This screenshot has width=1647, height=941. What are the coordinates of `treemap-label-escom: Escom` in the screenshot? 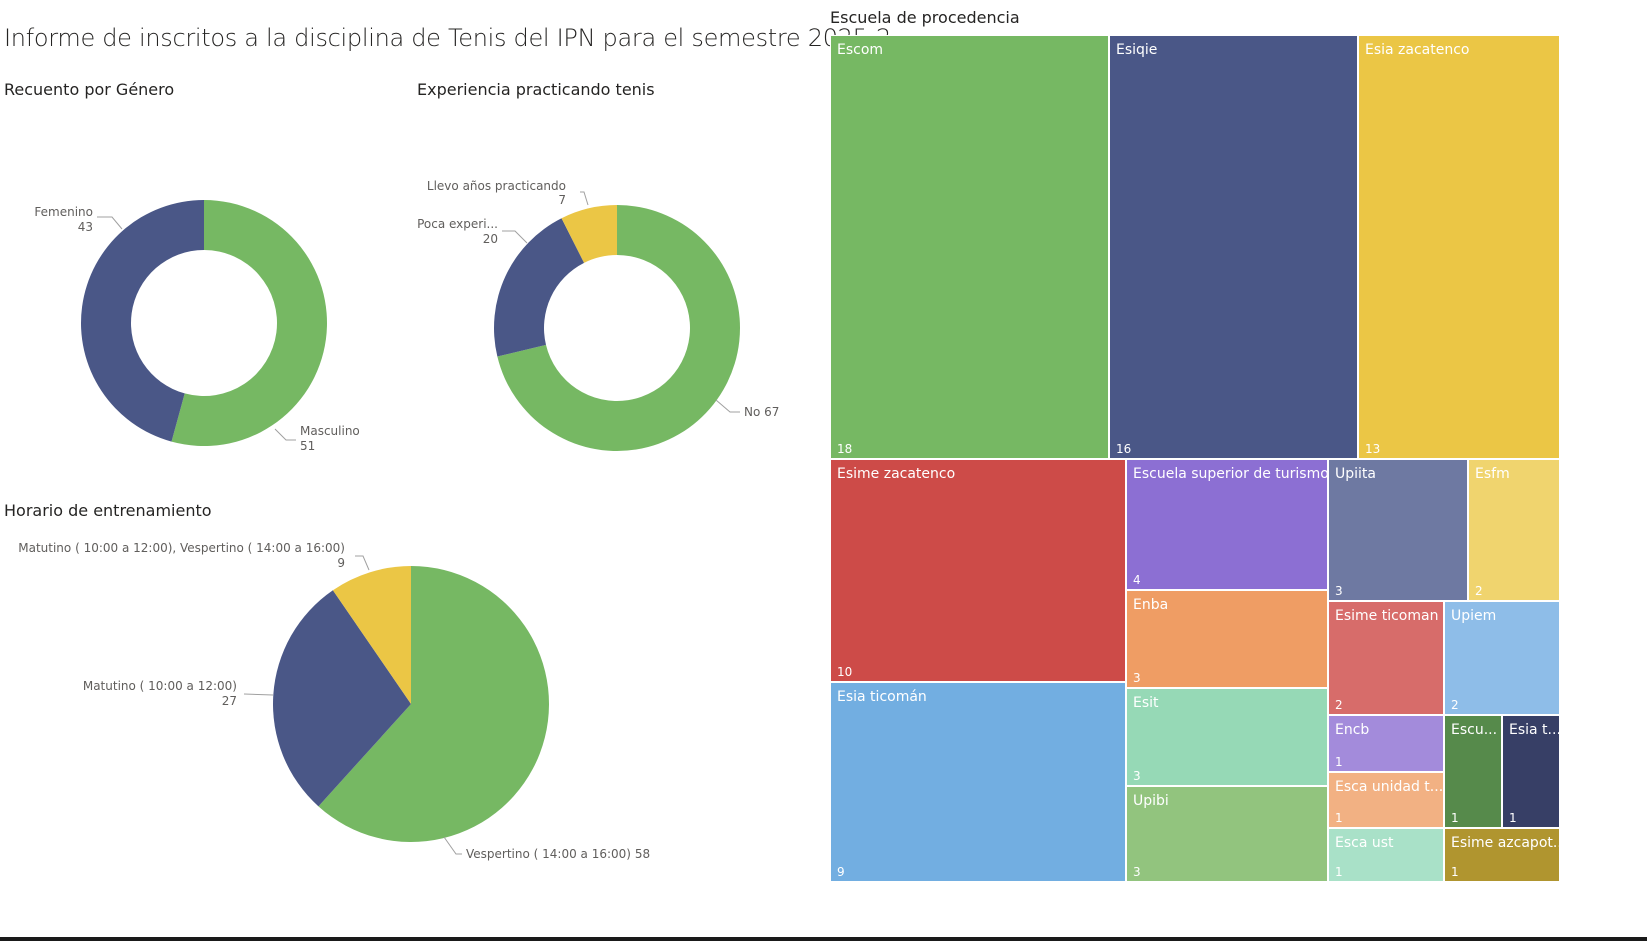 It's located at (860, 50).